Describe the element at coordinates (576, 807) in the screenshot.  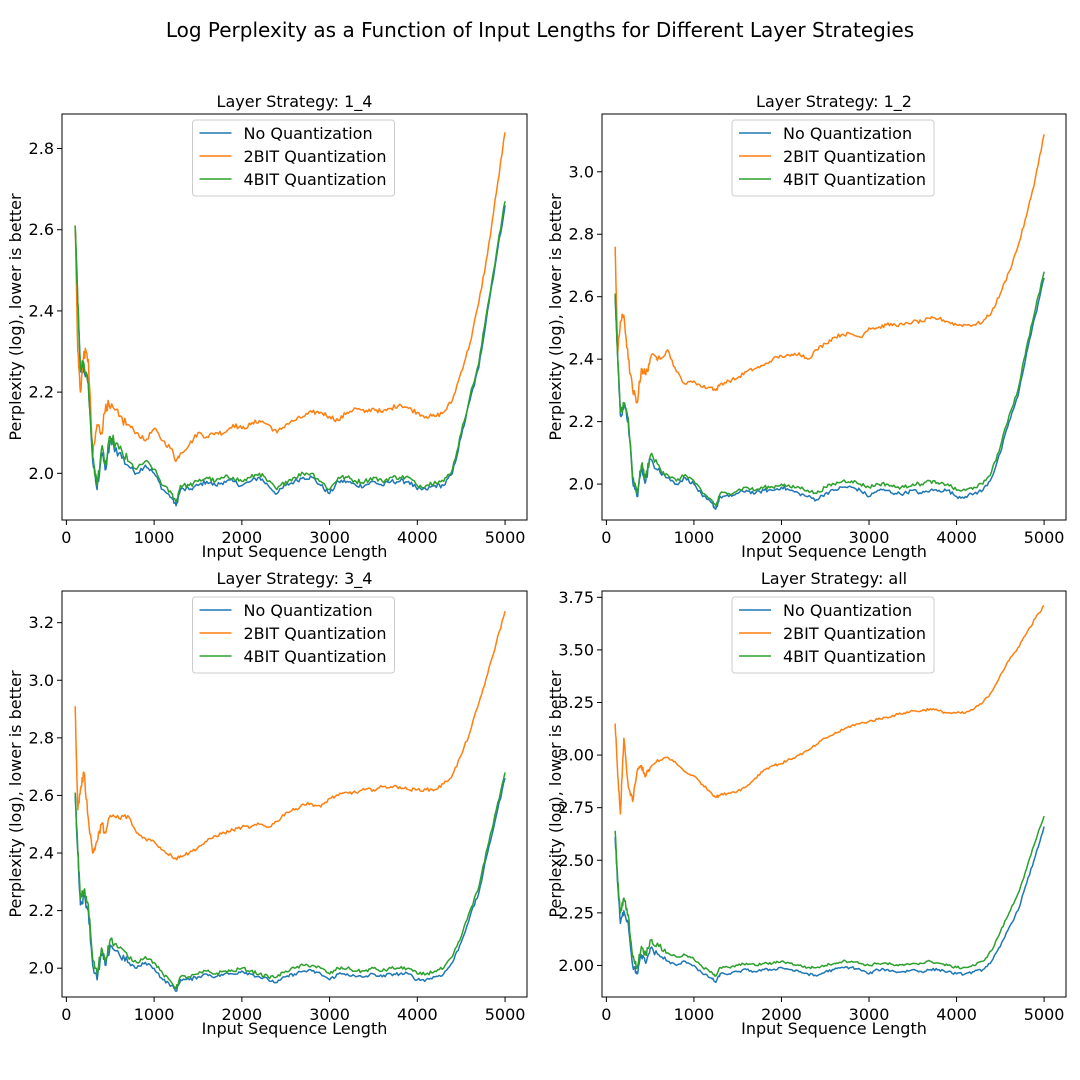
I see `y-tick-label: 2.75` at that location.